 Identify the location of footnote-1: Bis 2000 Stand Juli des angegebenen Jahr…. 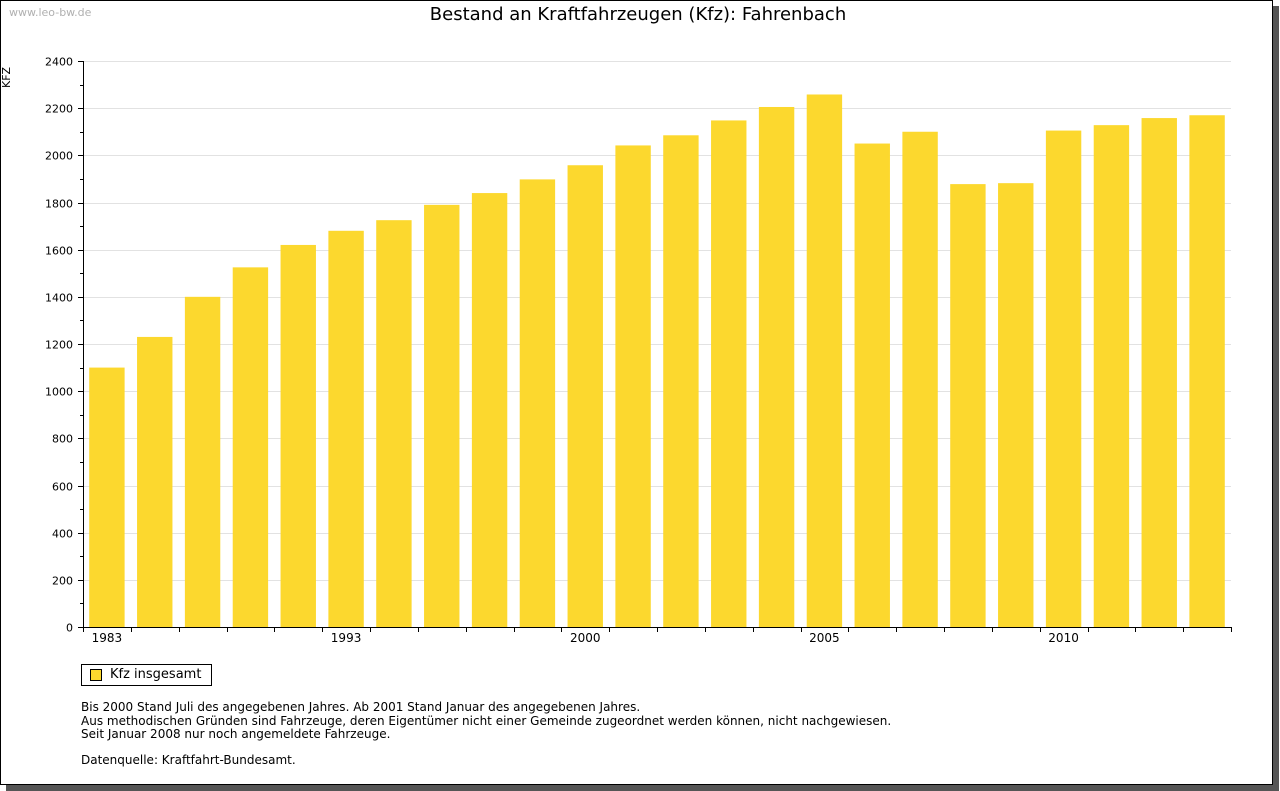
(361, 707).